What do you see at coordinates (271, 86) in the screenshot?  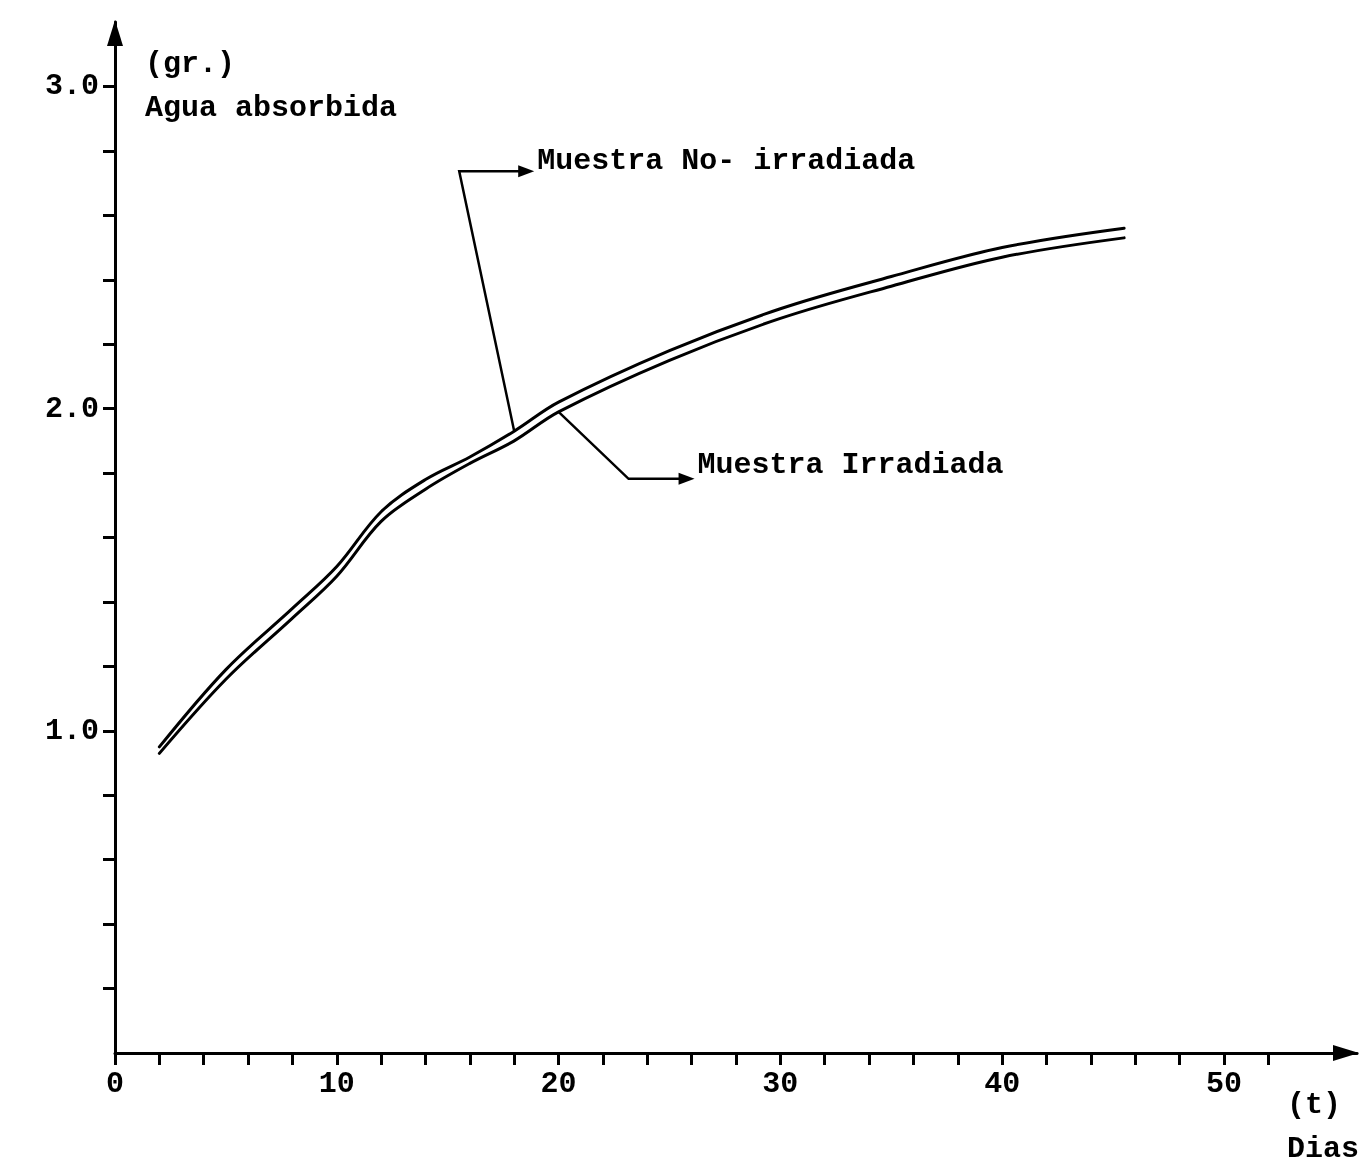 I see `y-axis-title: (gr.) Agua absorbida` at bounding box center [271, 86].